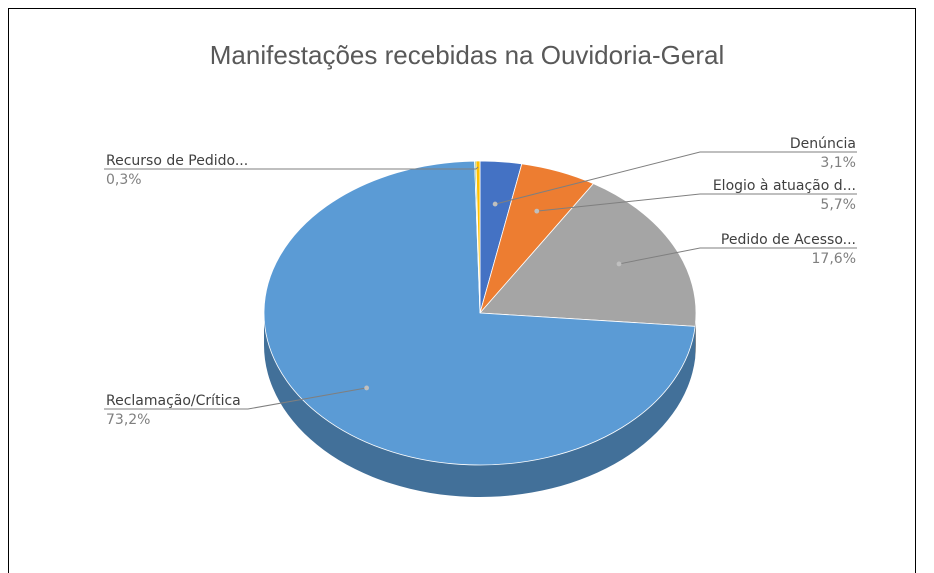  What do you see at coordinates (838, 163) in the screenshot?
I see `data-label-value-denuncia: 3,1%` at bounding box center [838, 163].